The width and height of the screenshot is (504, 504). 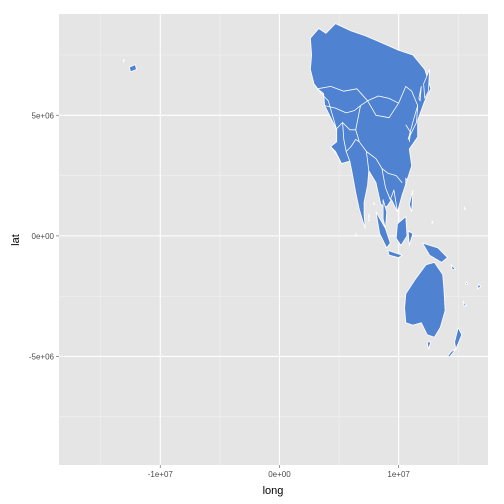 I want to click on border-pakistan-border, so click(x=352, y=145).